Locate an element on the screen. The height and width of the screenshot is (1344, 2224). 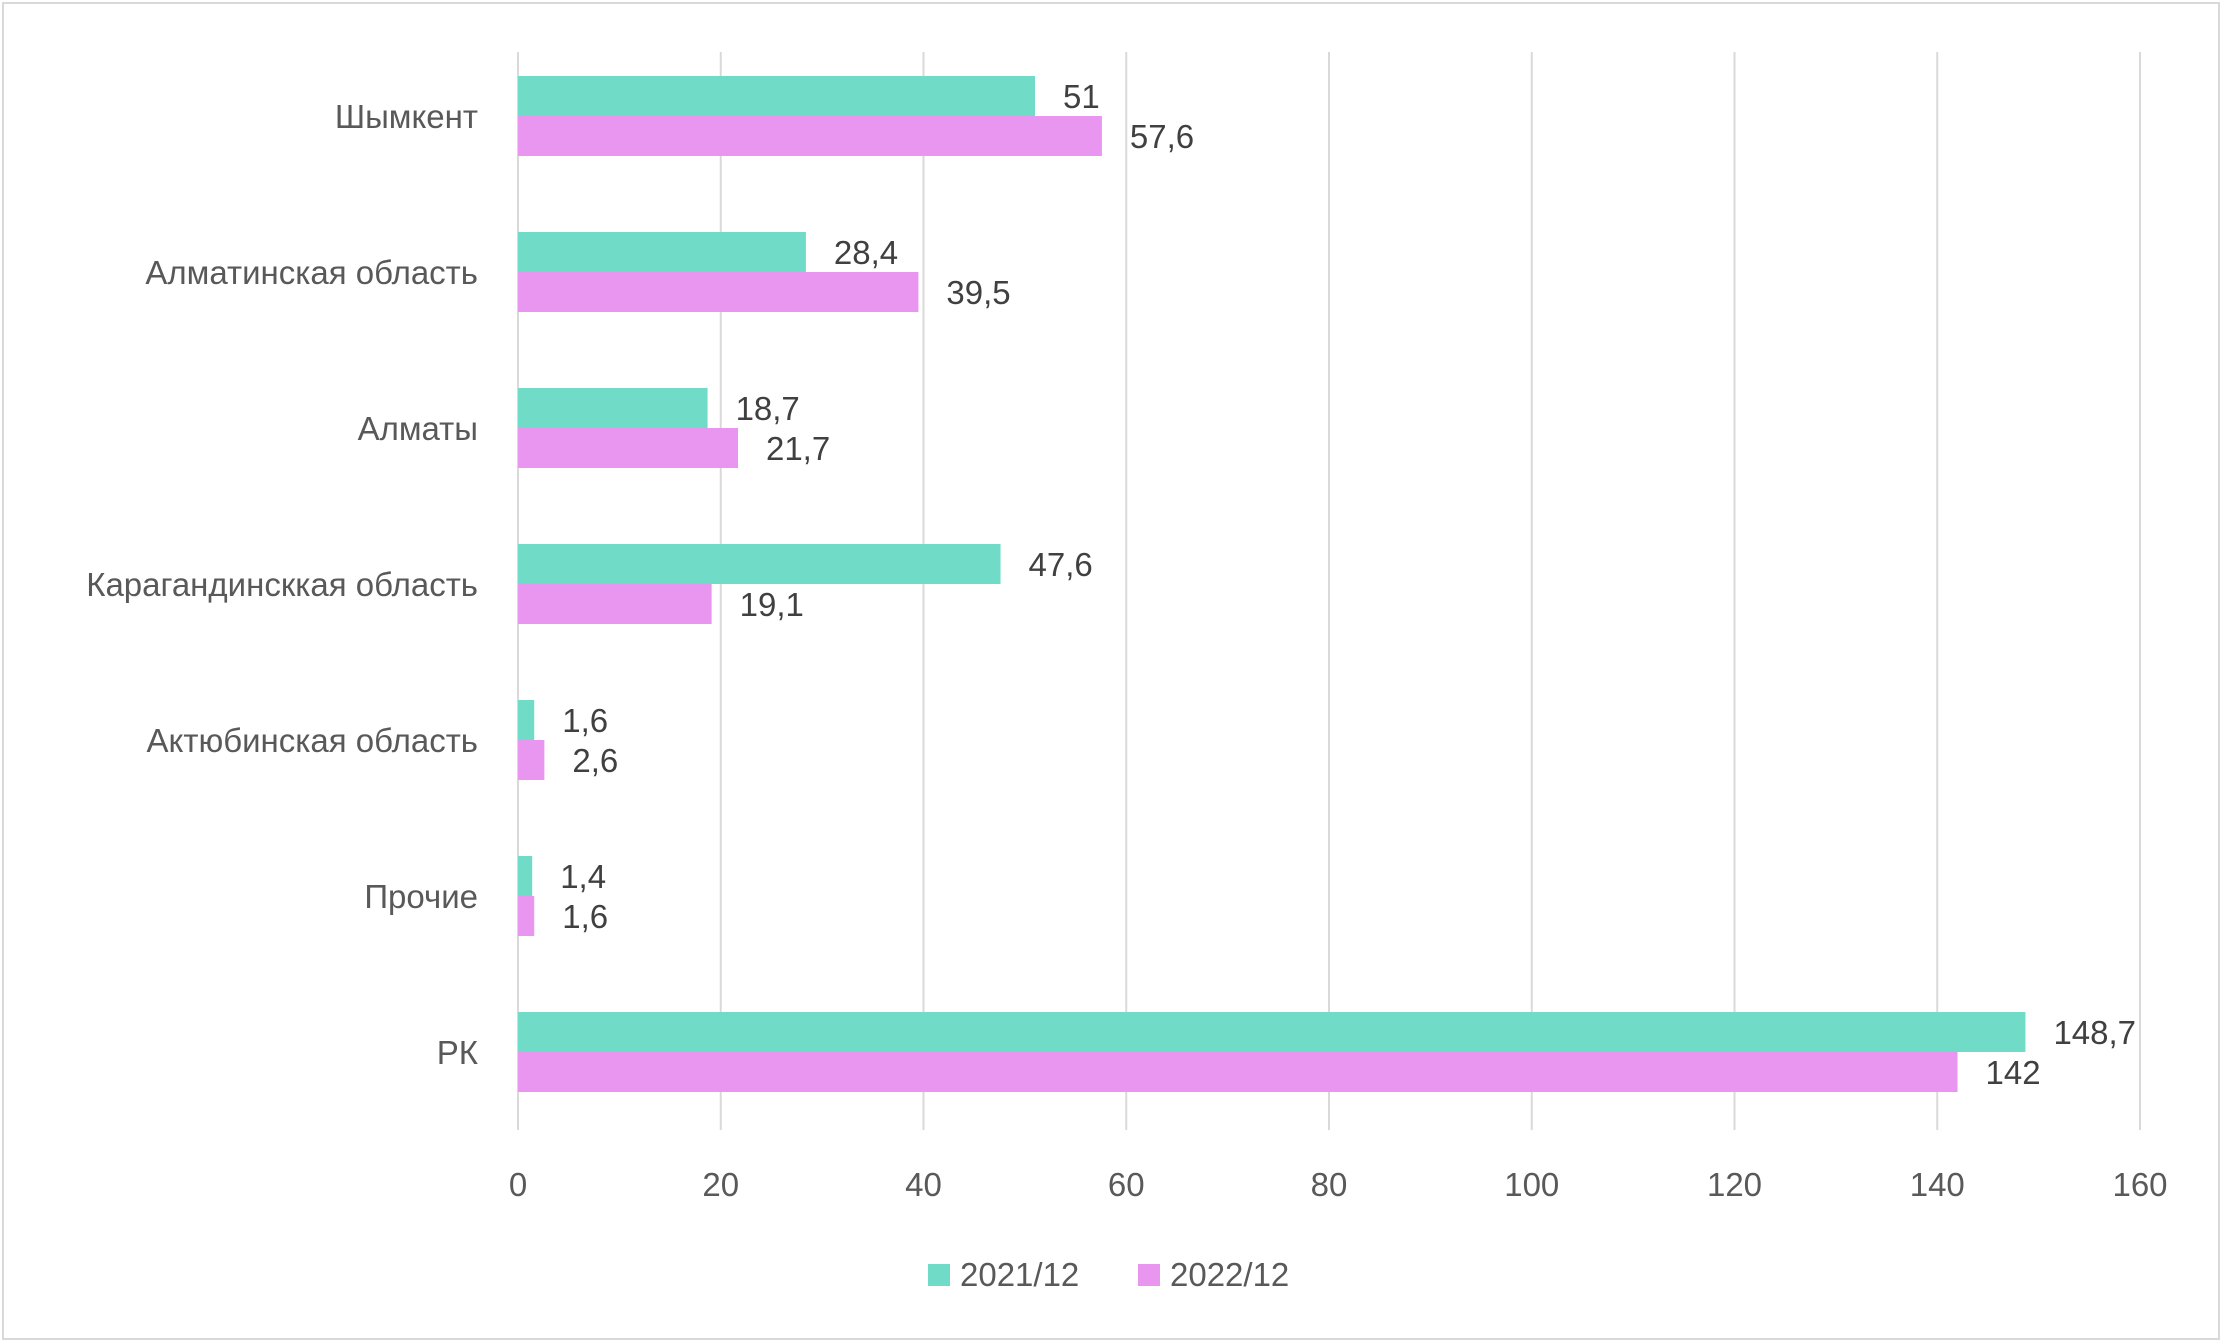
x-tick-label: 140 is located at coordinates (1937, 1184).